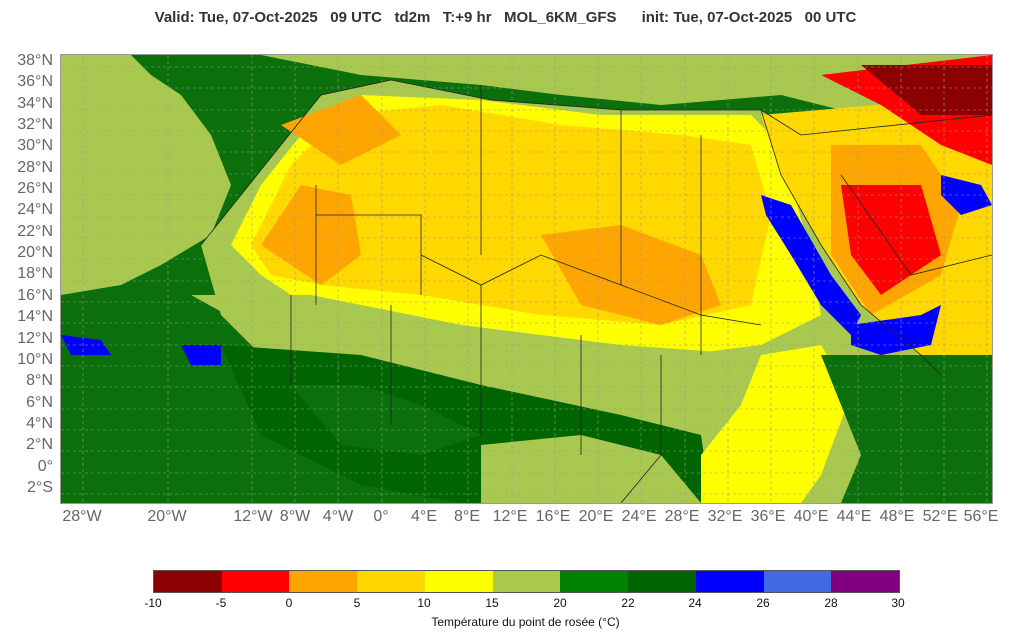 The width and height of the screenshot is (1011, 641). Describe the element at coordinates (591, 469) in the screenshot. I see `central-africa` at that location.